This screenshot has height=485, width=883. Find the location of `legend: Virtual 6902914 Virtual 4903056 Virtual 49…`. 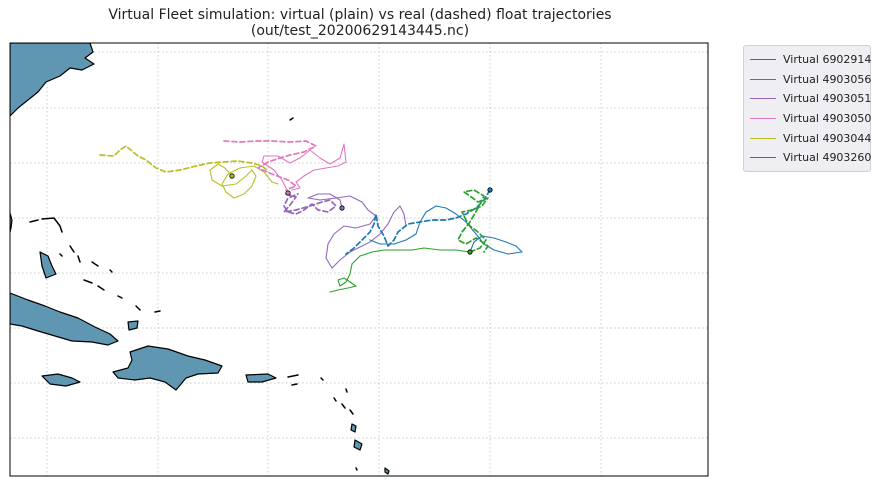

legend: Virtual 6902914 Virtual 4903056 Virtual 49… is located at coordinates (807, 108).